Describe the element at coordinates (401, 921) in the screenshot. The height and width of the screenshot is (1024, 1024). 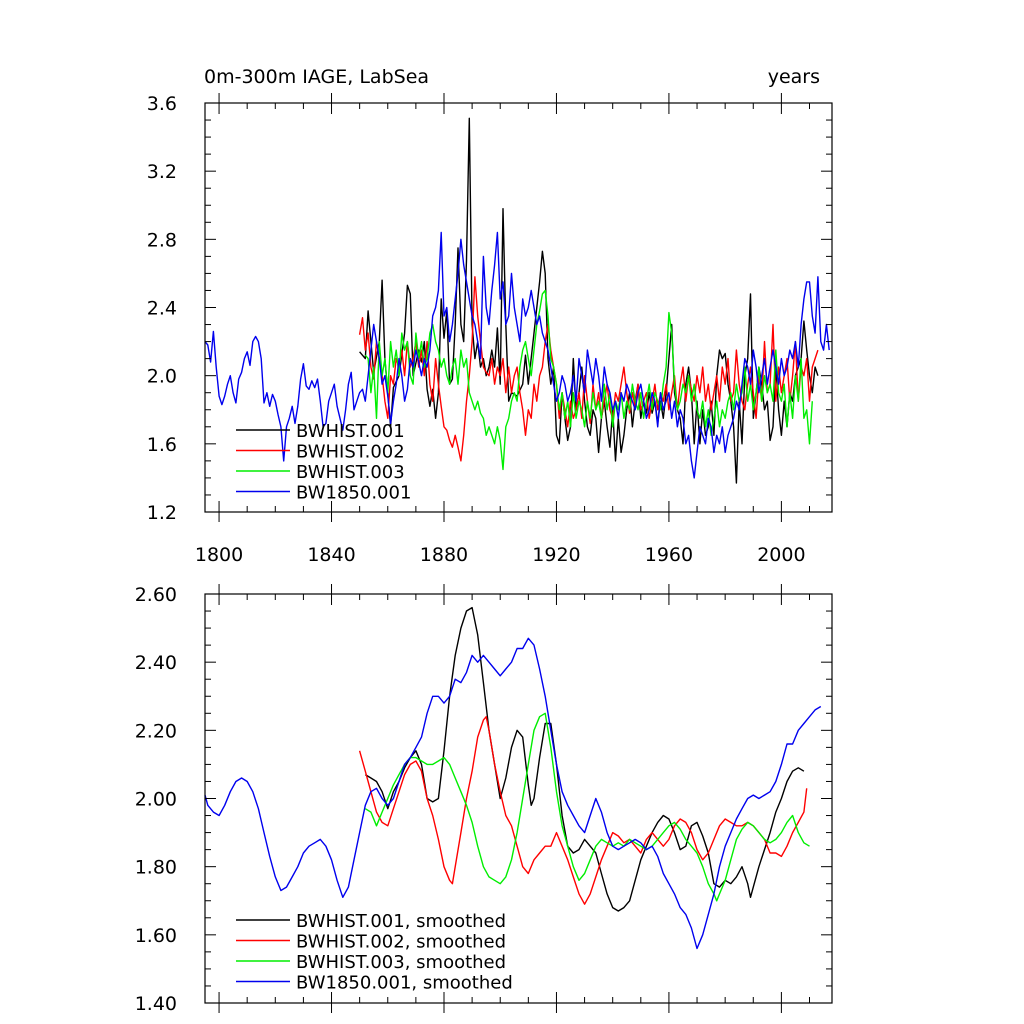
I see `bottom-legend-label: BWHIST.001, smoothed` at that location.